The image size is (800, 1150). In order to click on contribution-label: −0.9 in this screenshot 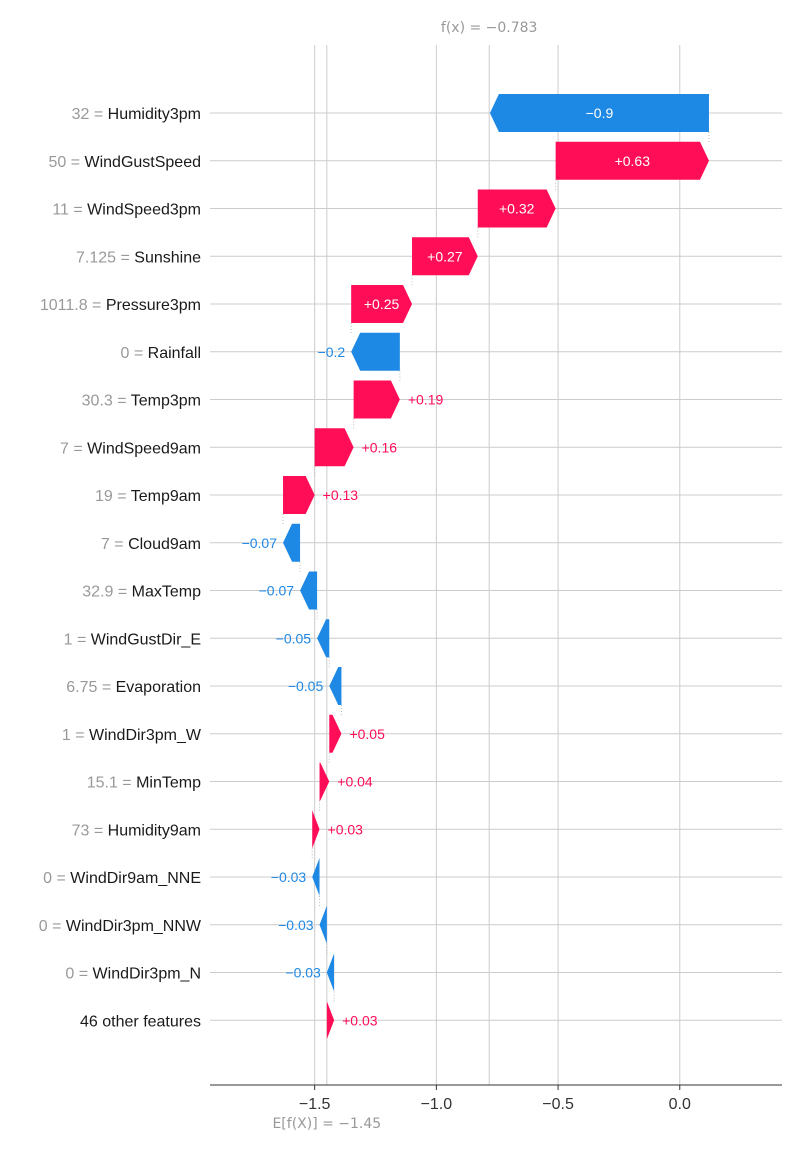, I will do `click(600, 113)`.